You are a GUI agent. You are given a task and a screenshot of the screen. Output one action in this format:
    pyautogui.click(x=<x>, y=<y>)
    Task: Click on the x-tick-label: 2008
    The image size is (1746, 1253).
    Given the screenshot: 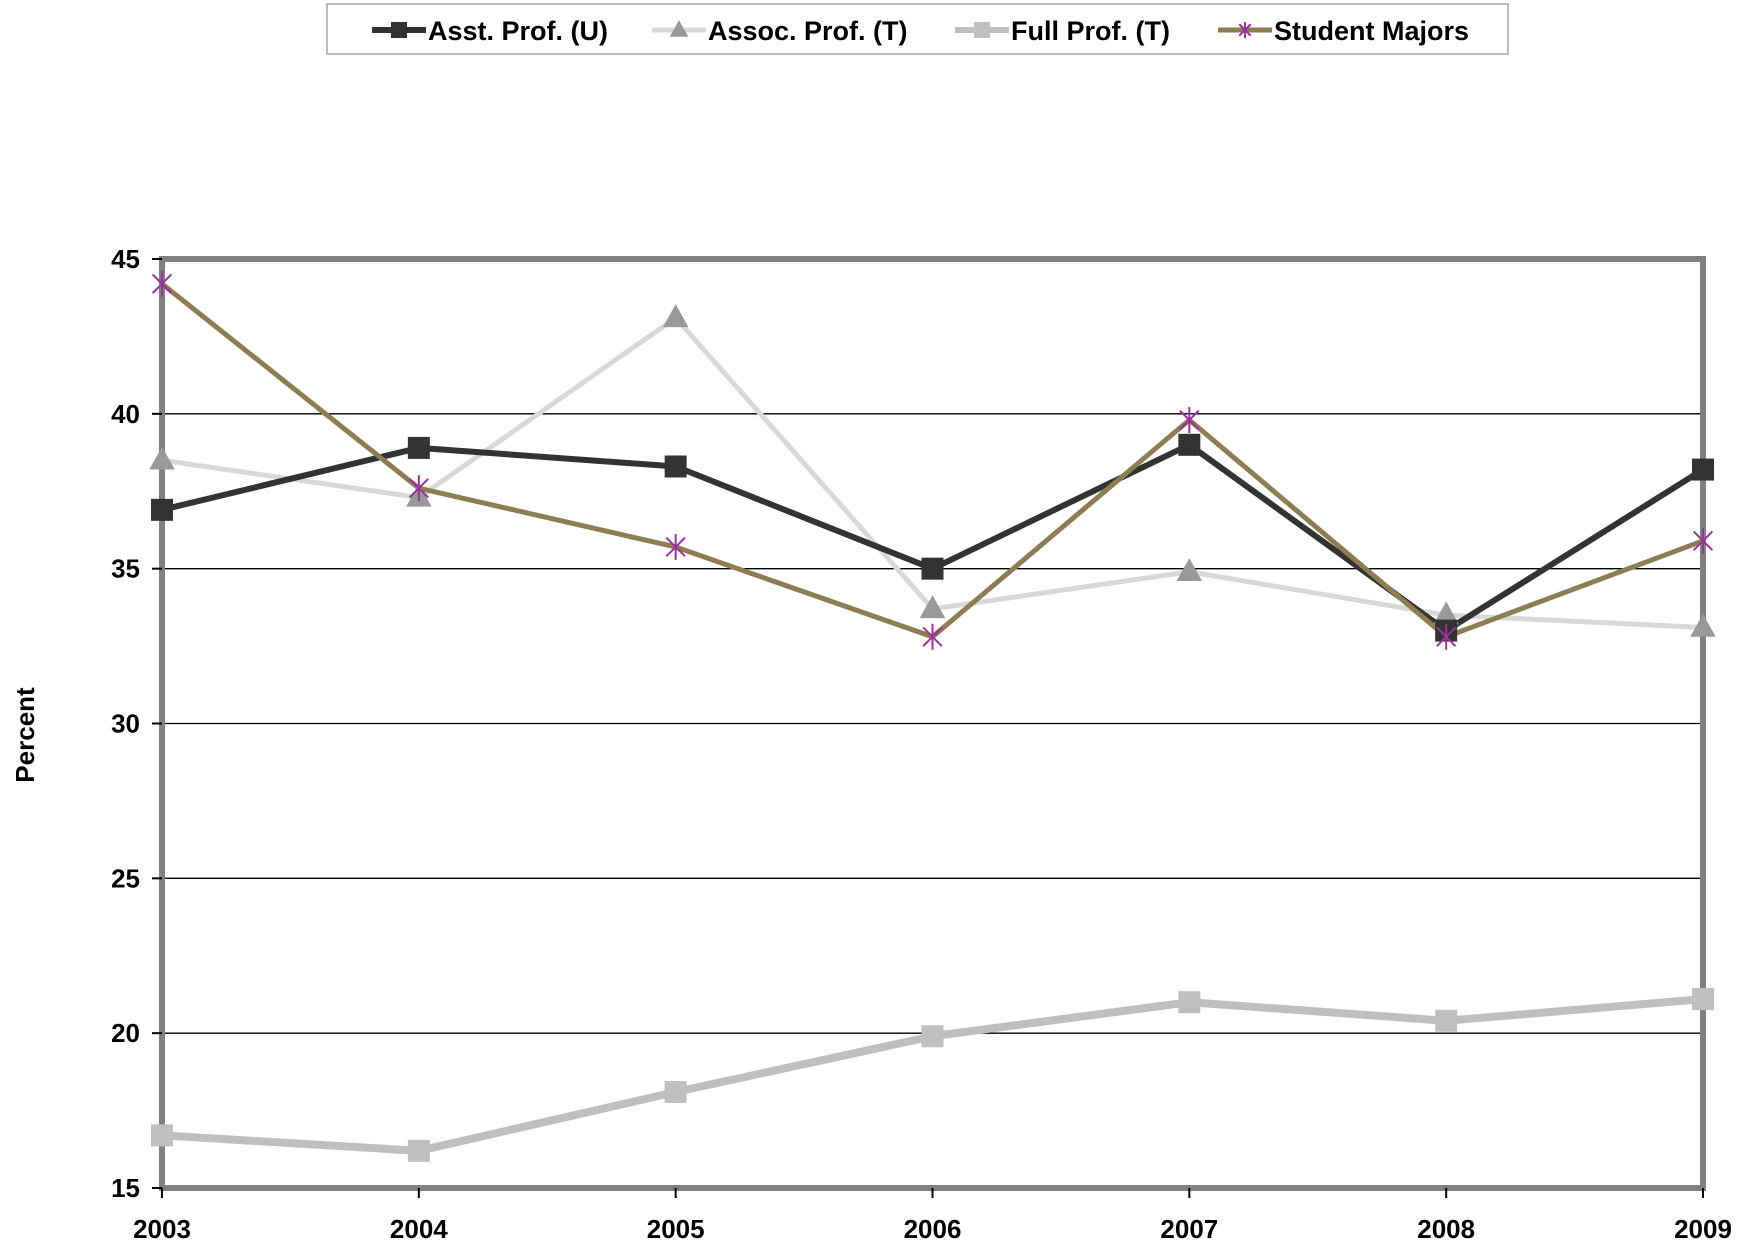 What is the action you would take?
    pyautogui.click(x=1446, y=1229)
    